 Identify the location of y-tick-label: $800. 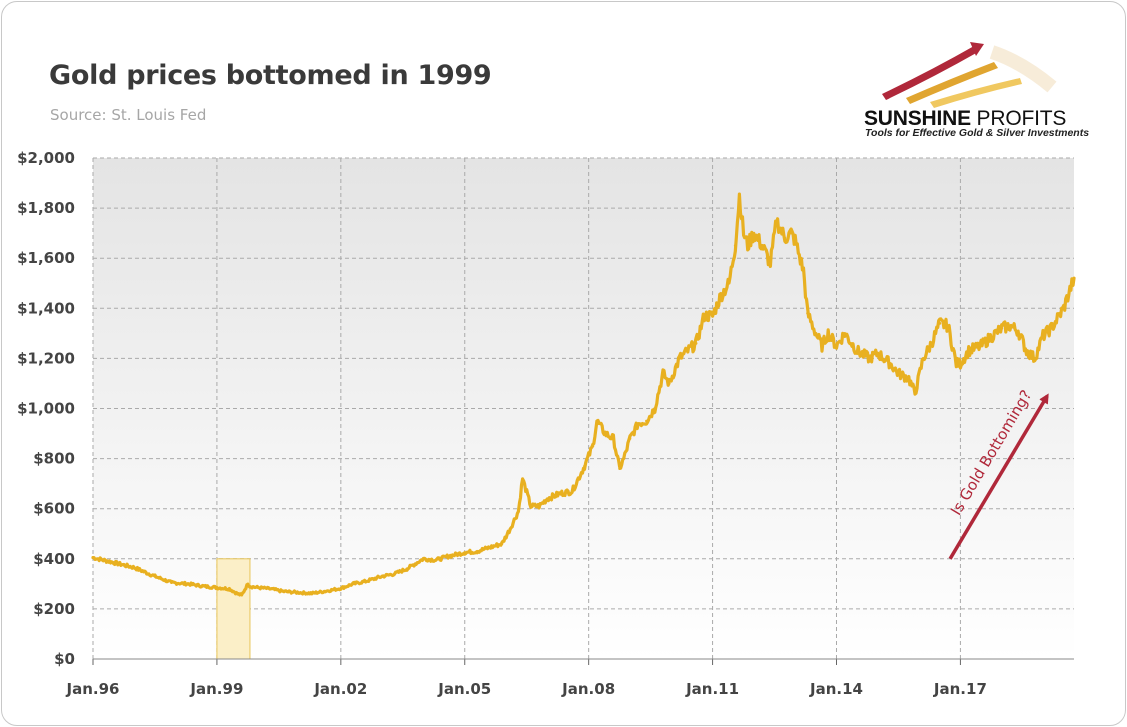
(54, 459).